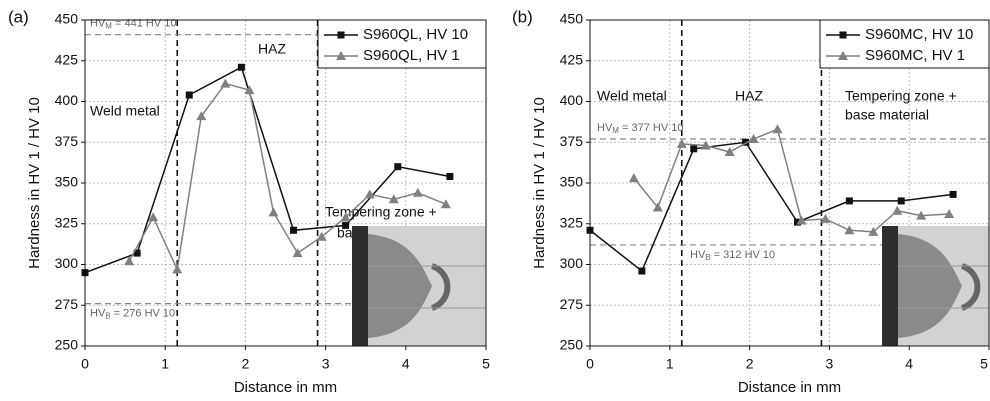 The image size is (990, 401). What do you see at coordinates (411, 55) in the screenshot?
I see `legend-label: S960QL, HV 1` at bounding box center [411, 55].